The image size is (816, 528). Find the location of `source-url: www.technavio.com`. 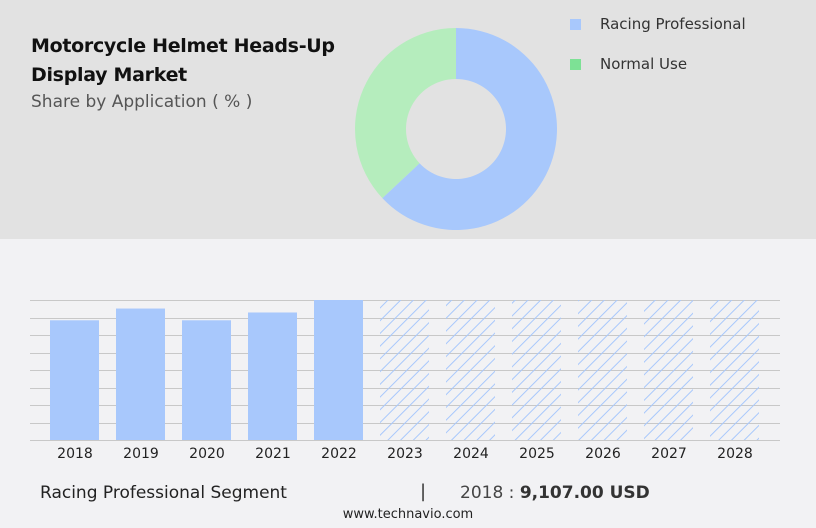

source-url: www.technavio.com is located at coordinates (408, 514).